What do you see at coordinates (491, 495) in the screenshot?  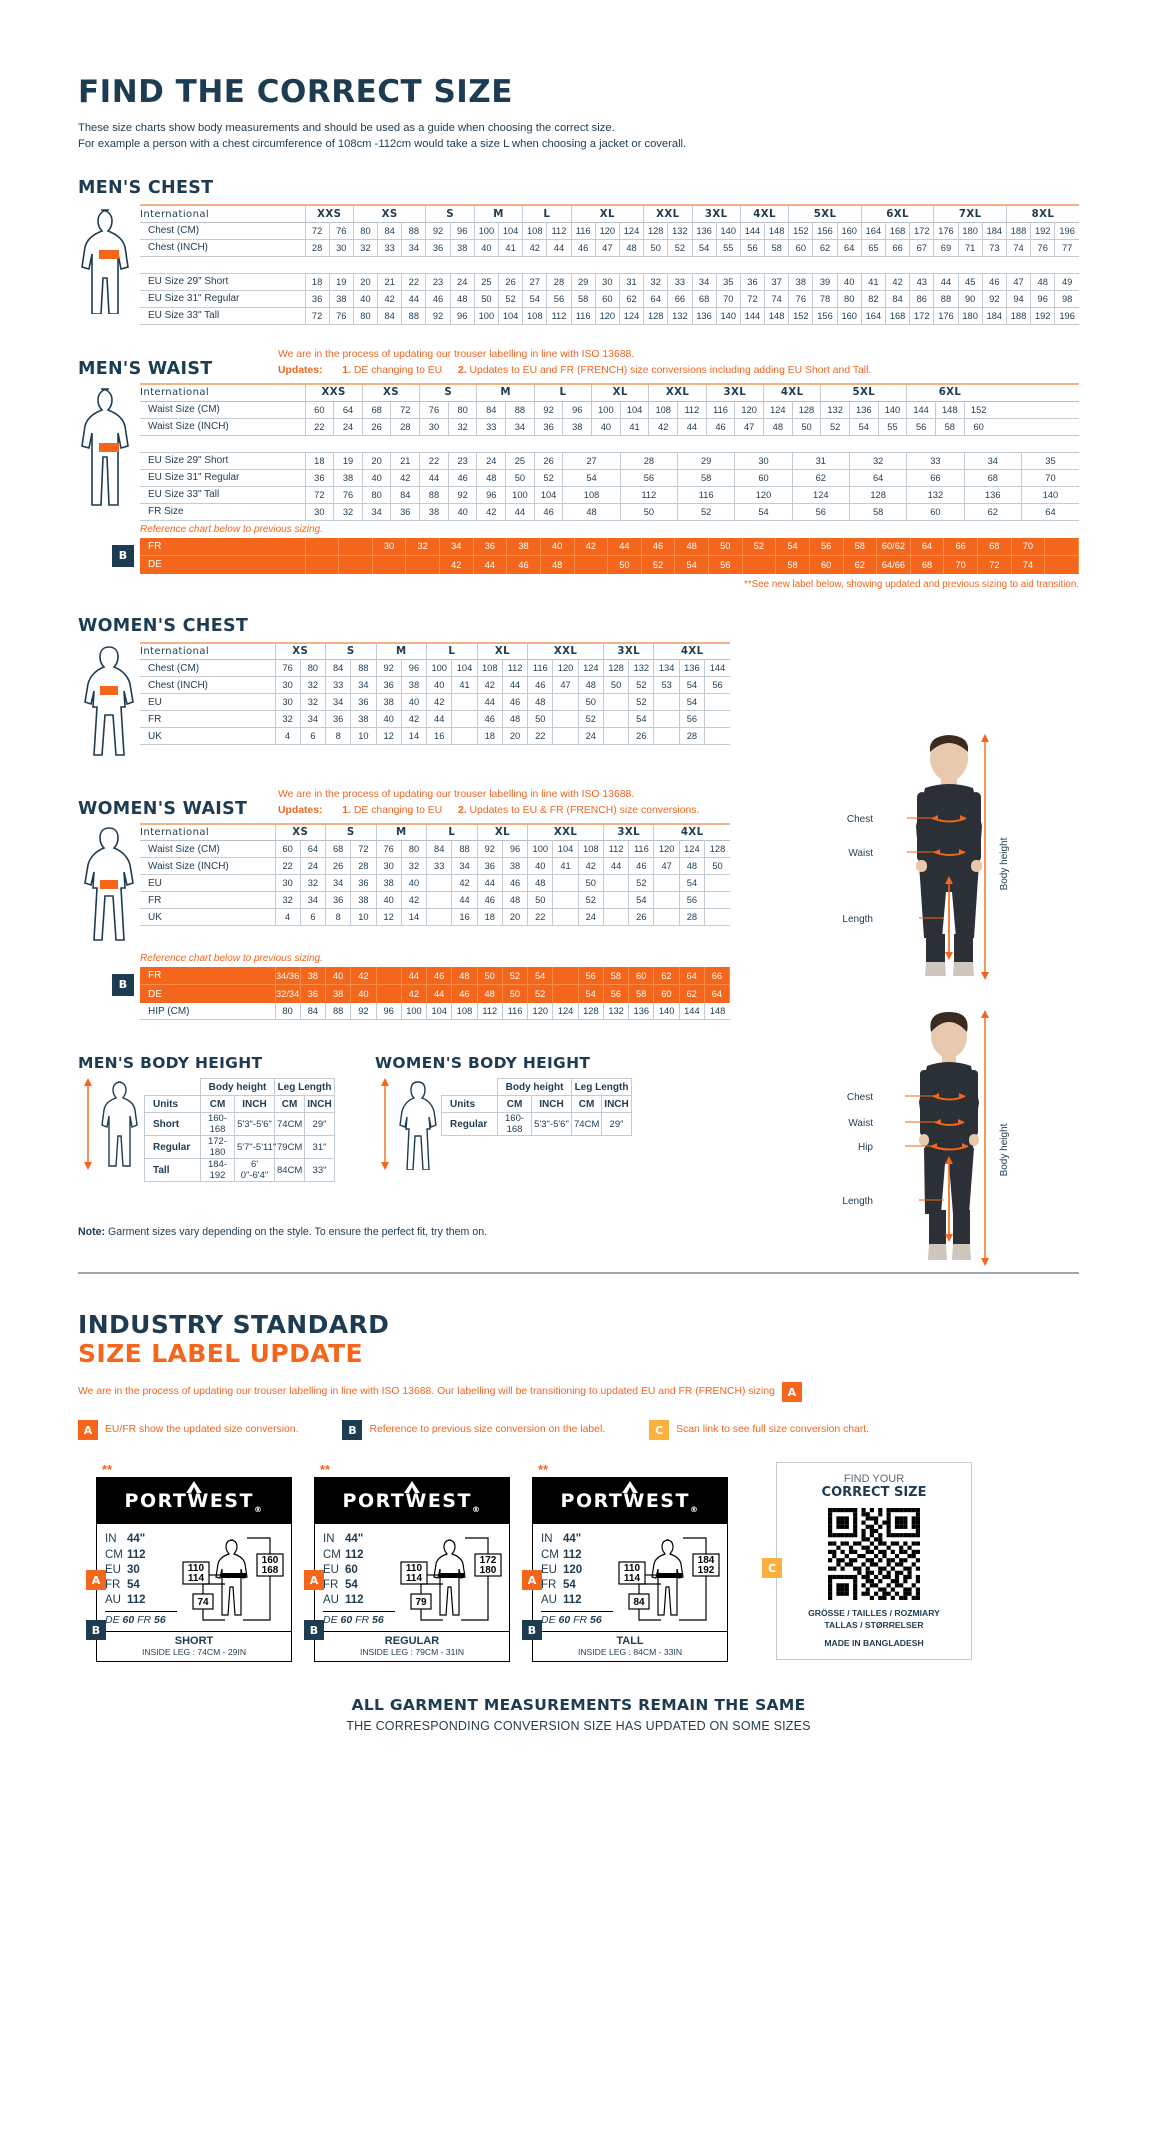 I see `cell: 96` at bounding box center [491, 495].